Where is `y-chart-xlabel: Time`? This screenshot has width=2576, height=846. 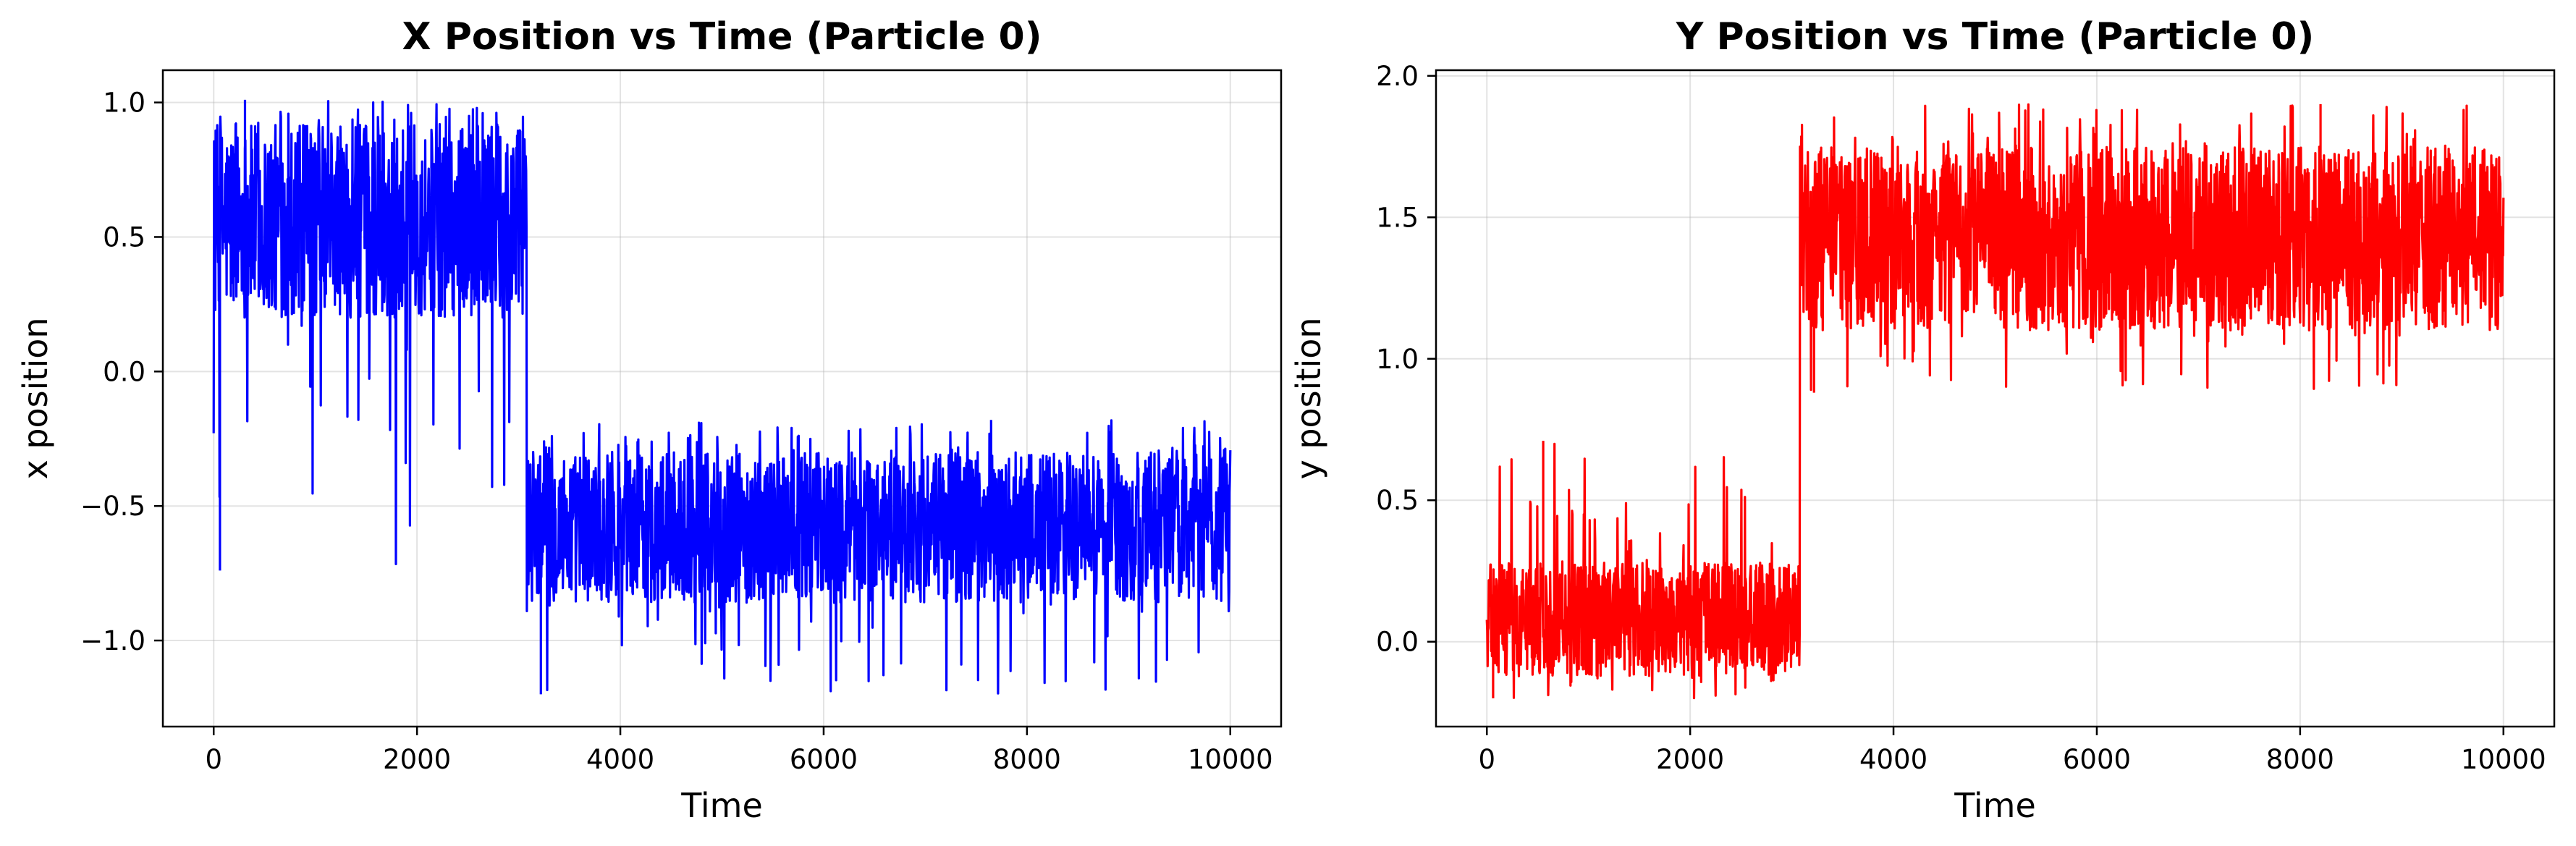 y-chart-xlabel: Time is located at coordinates (1995, 806).